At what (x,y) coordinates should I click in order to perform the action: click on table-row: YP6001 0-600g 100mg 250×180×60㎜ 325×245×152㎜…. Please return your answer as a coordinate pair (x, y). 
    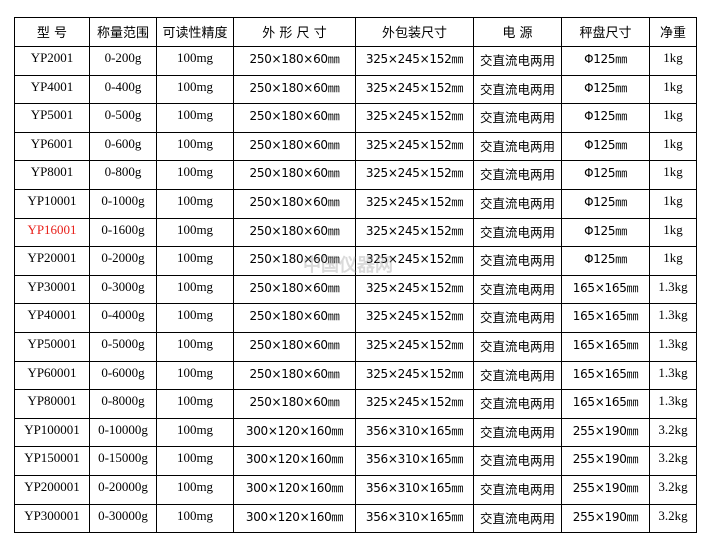
    Looking at the image, I should click on (355, 146).